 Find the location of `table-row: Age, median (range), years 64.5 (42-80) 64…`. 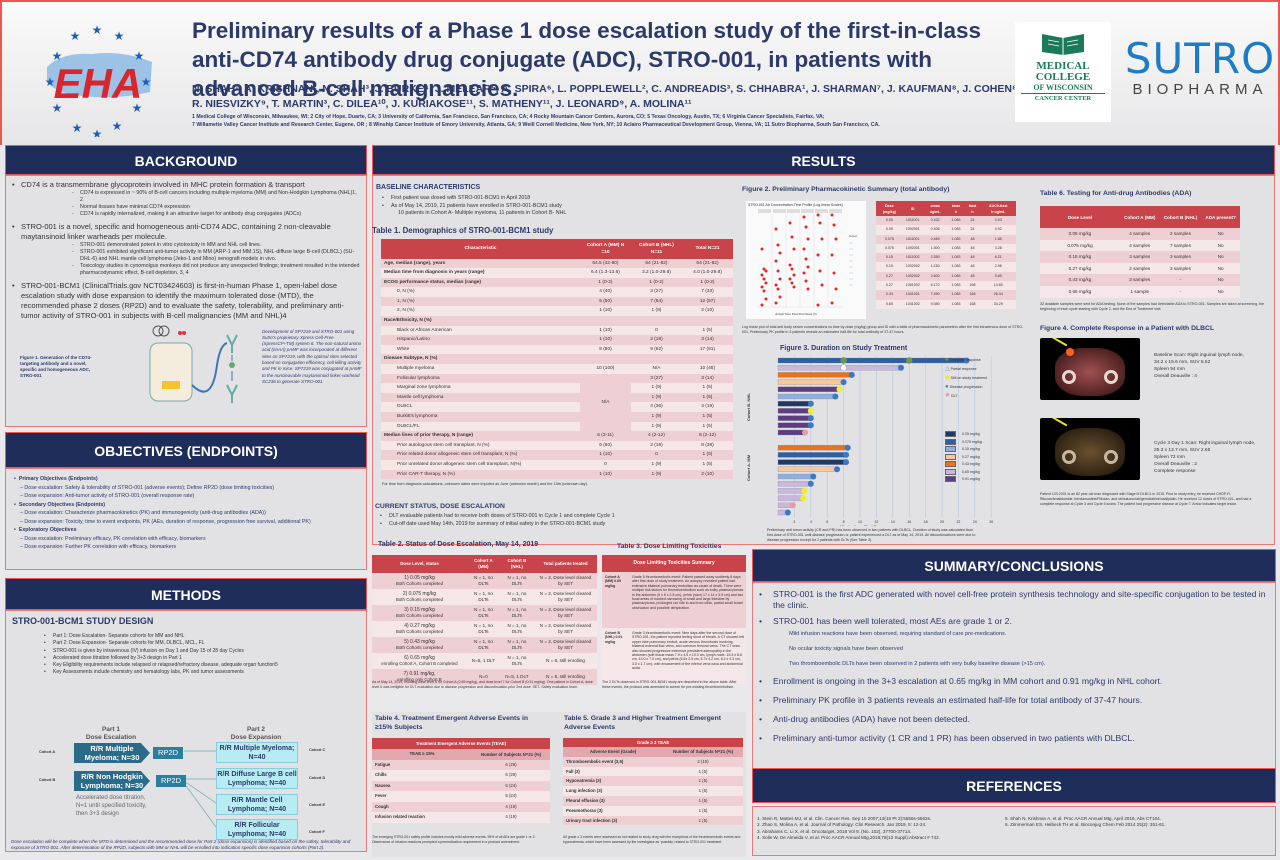

table-row: Age, median (range), years 64.5 (42-80) 64… is located at coordinates (557, 263).